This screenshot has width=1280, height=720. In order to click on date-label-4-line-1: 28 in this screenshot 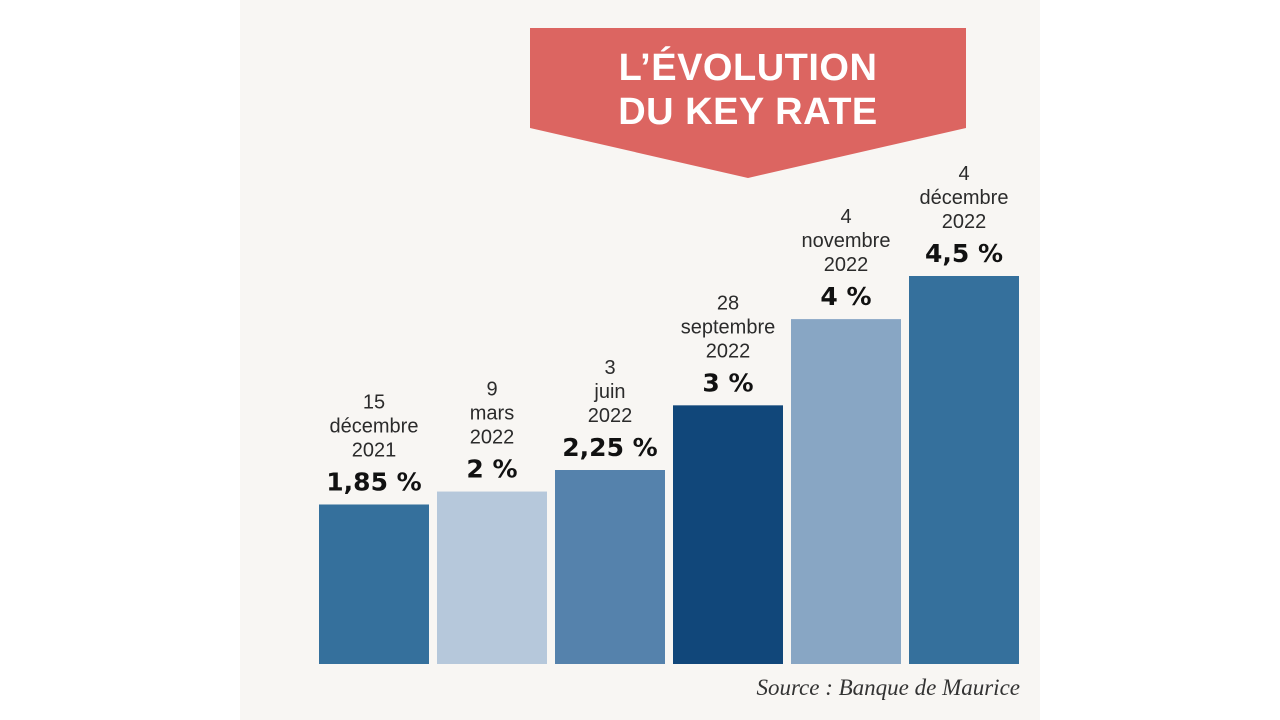, I will do `click(728, 303)`.